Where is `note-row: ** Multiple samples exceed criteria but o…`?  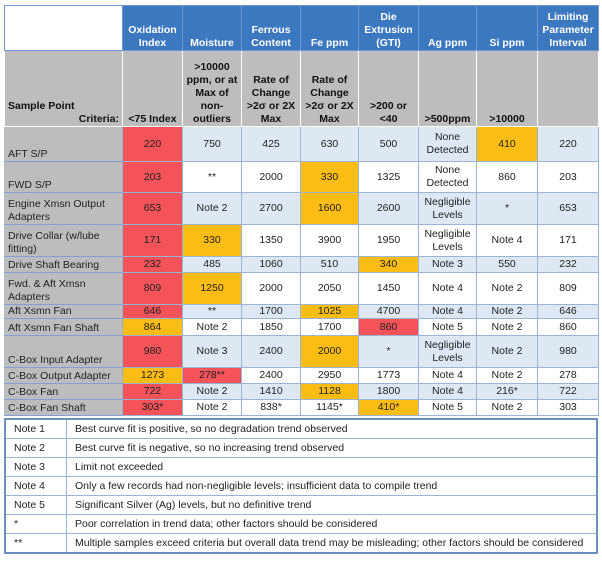
note-row: ** Multiple samples exceed criteria but o… is located at coordinates (301, 543).